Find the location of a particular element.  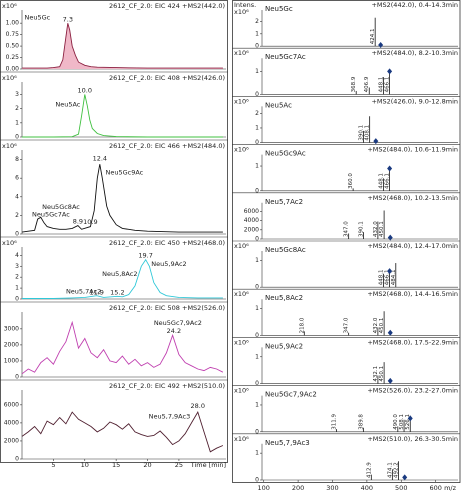

spectrum-name: Neu5Gc7Ac is located at coordinates (285, 57).